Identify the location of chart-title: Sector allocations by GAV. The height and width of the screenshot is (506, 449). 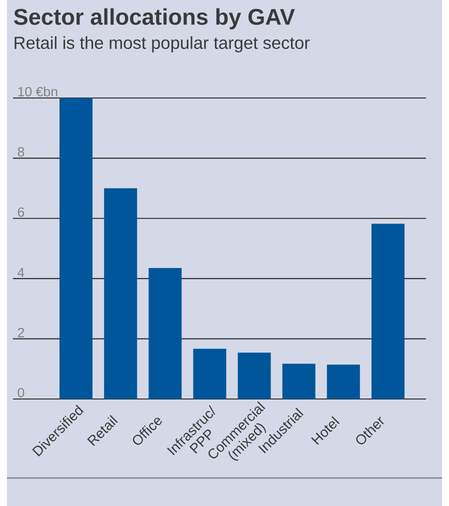
(154, 19).